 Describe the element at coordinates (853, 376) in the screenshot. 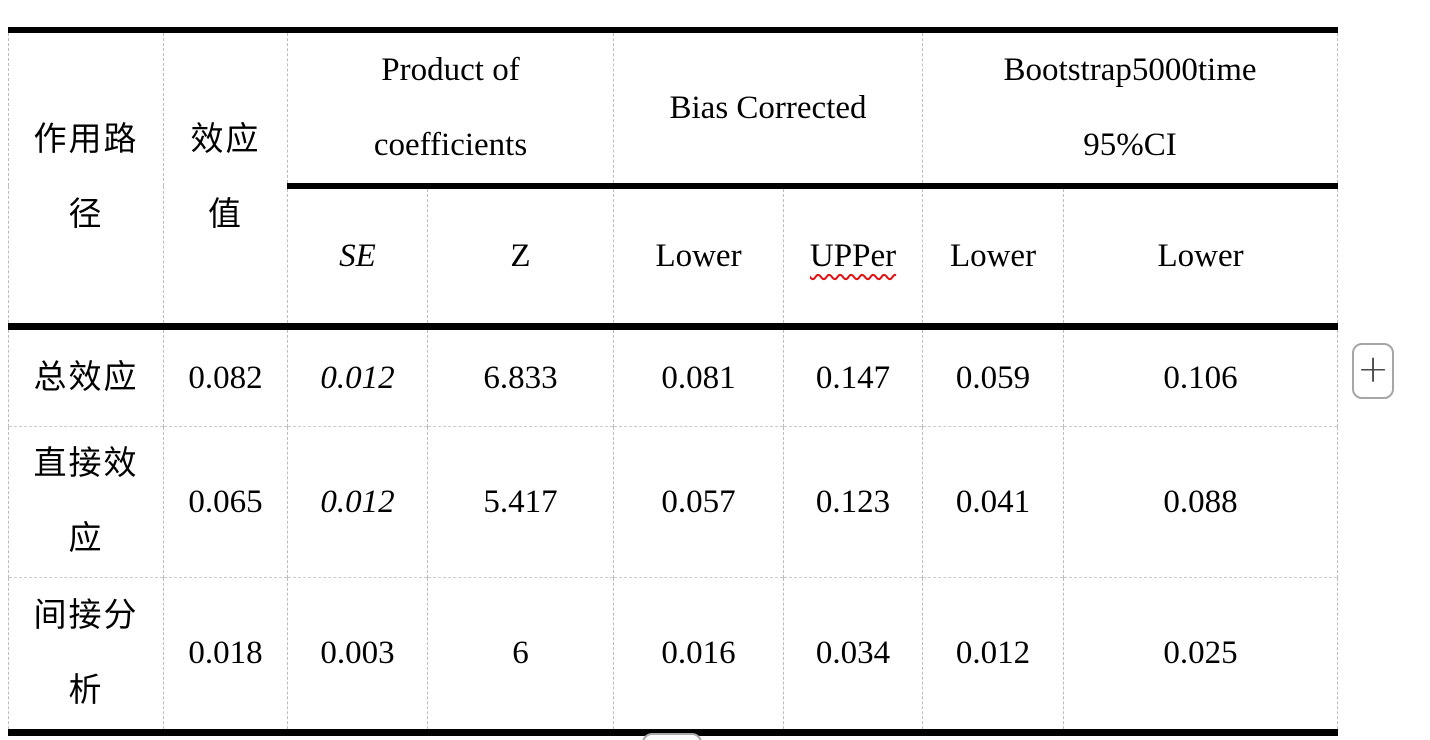

I see `cell-total-bc-upper: 0.147` at that location.